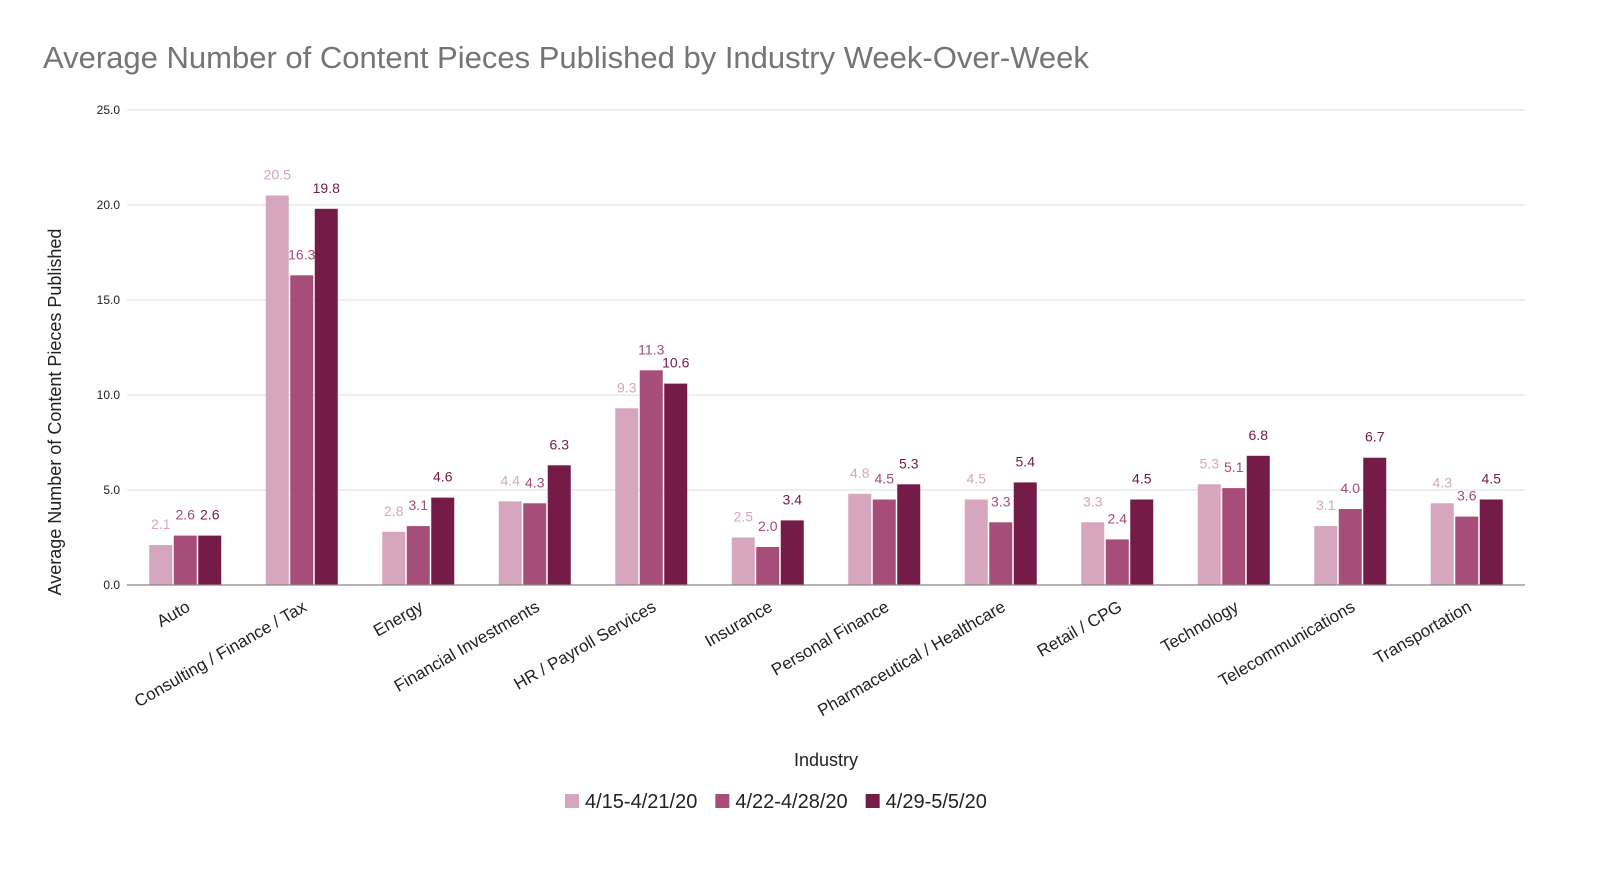 This screenshot has width=1600, height=881. Describe the element at coordinates (173, 614) in the screenshot. I see `x-category-label: Auto` at that location.